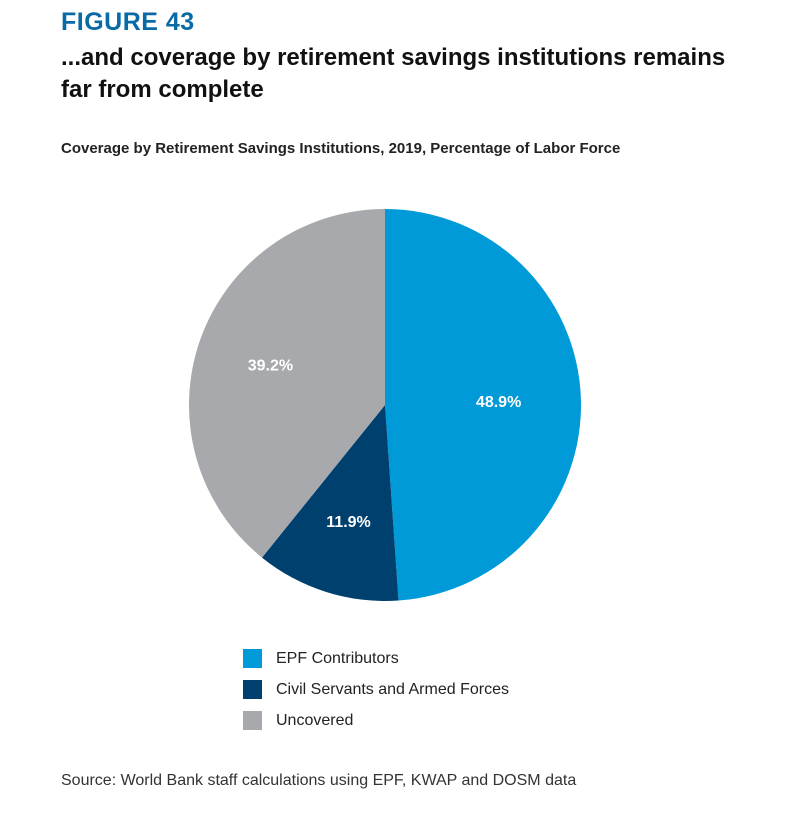  I want to click on legend-swatch-civil, so click(252, 689).